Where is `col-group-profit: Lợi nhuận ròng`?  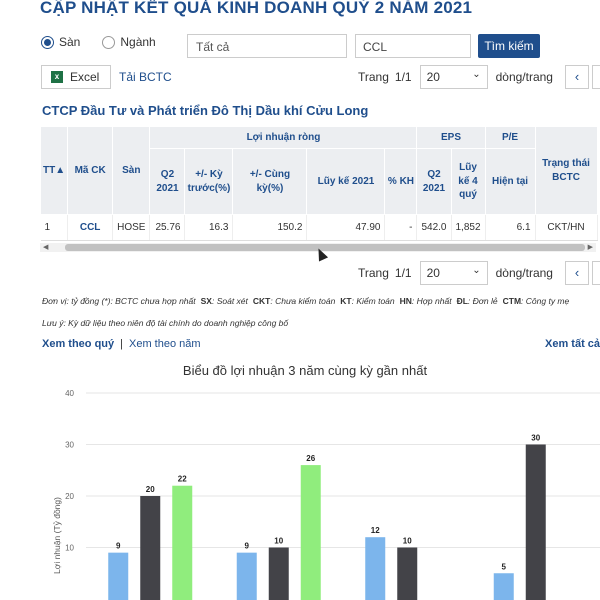
col-group-profit: Lợi nhuận ròng is located at coordinates (283, 137).